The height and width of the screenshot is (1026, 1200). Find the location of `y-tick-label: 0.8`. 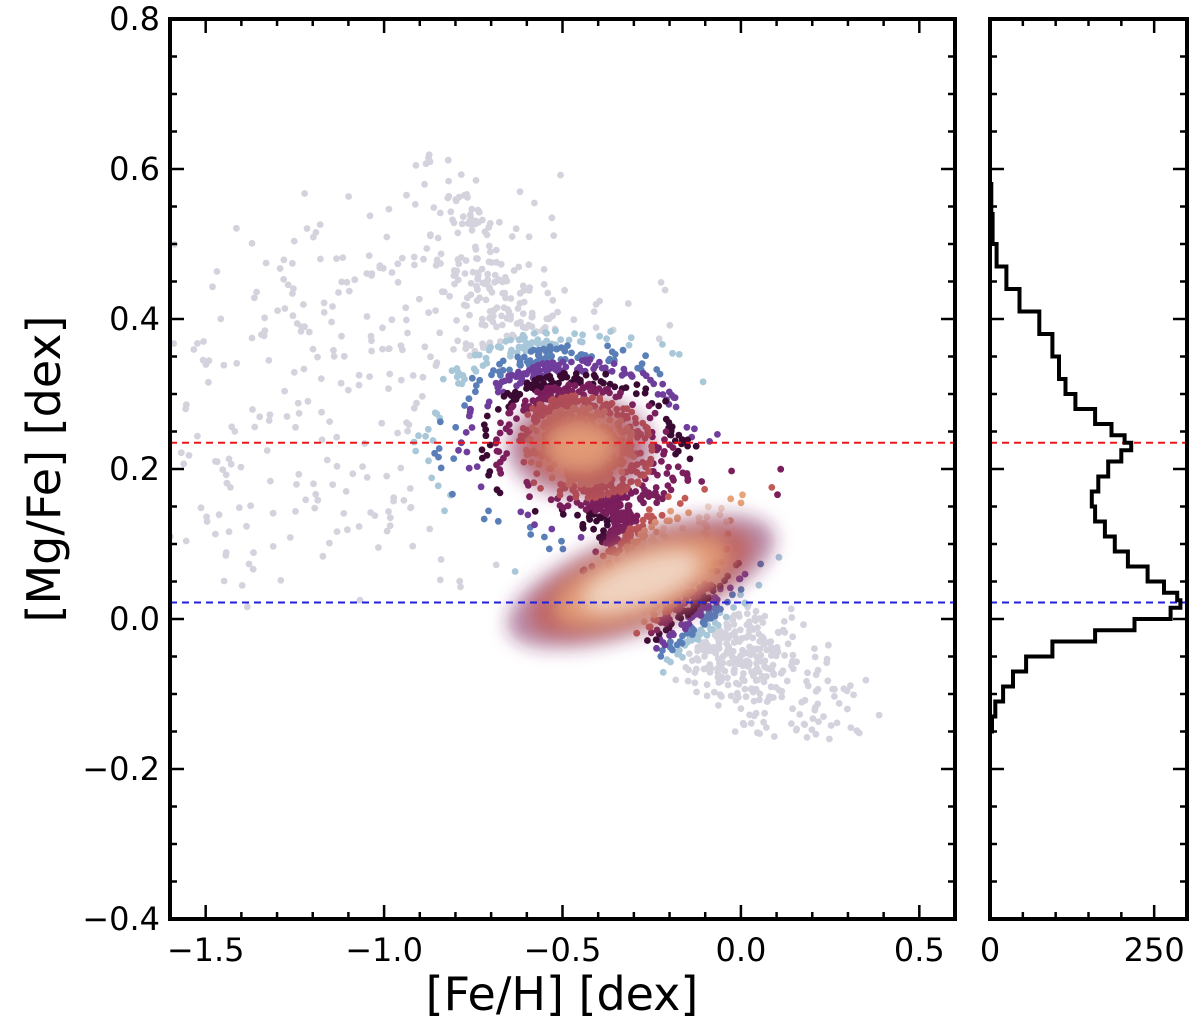

y-tick-label: 0.8 is located at coordinates (134, 19).